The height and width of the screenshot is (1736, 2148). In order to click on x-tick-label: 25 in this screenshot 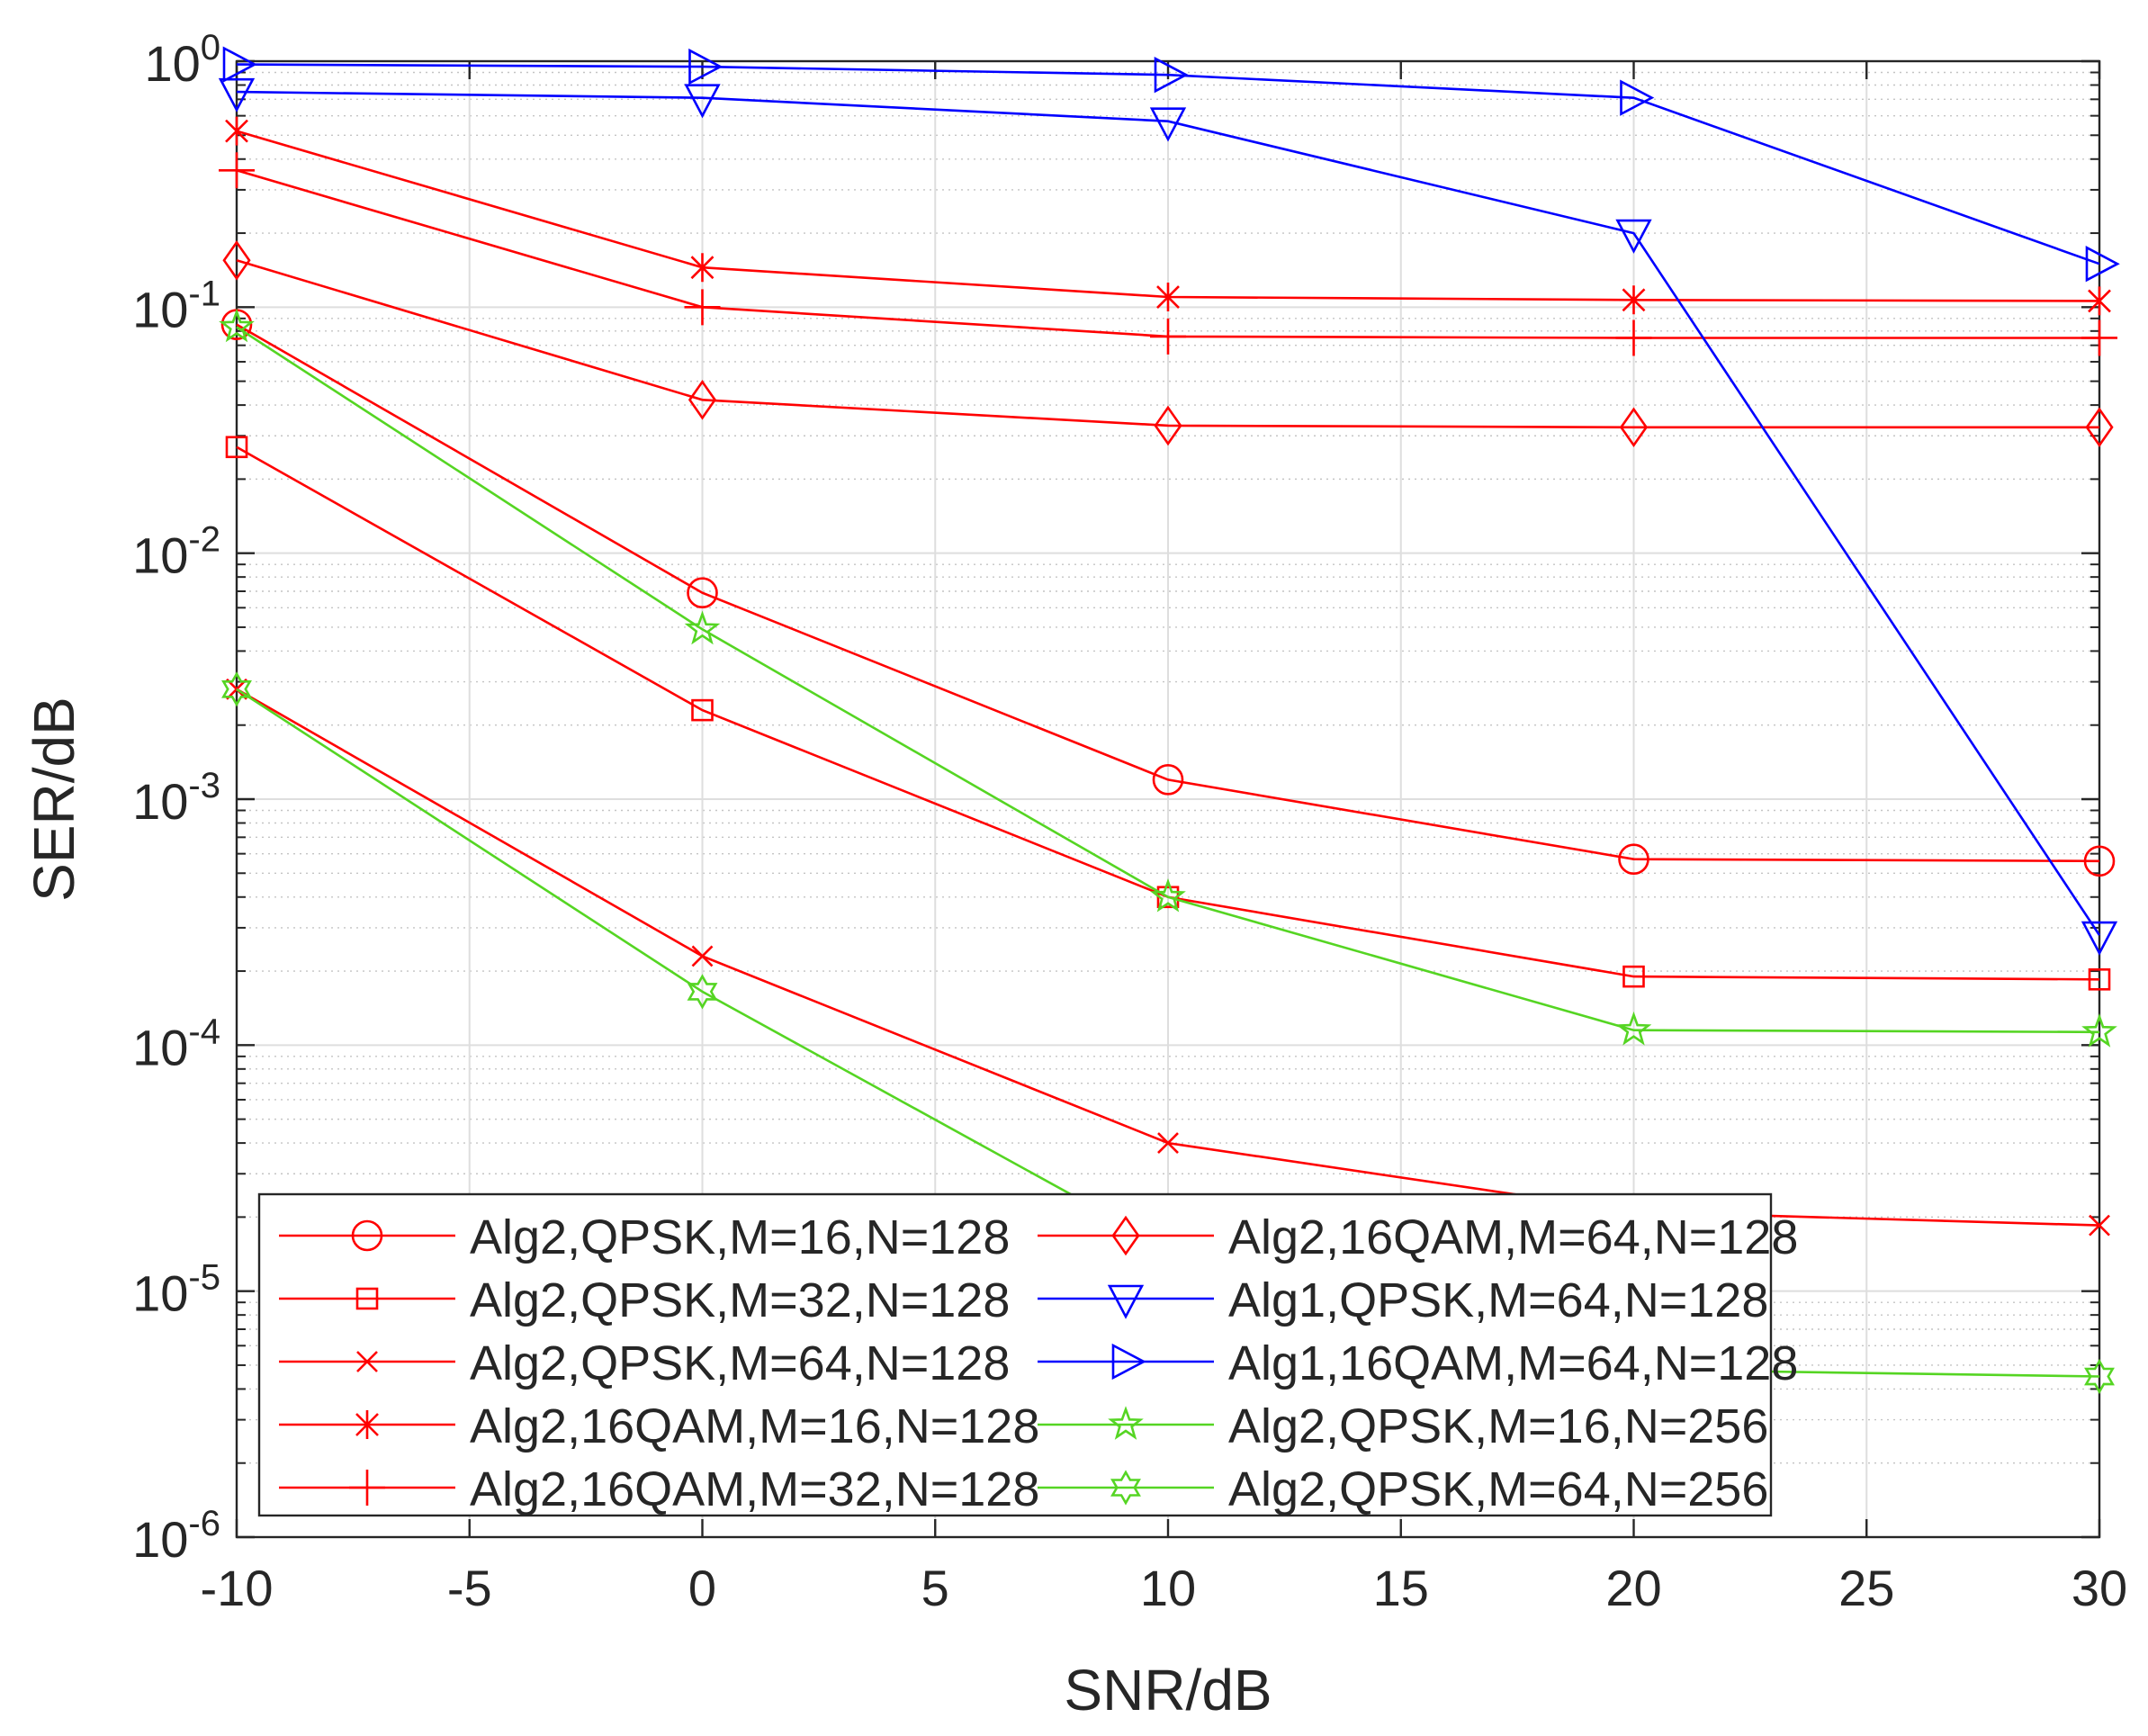, I will do `click(1866, 1588)`.